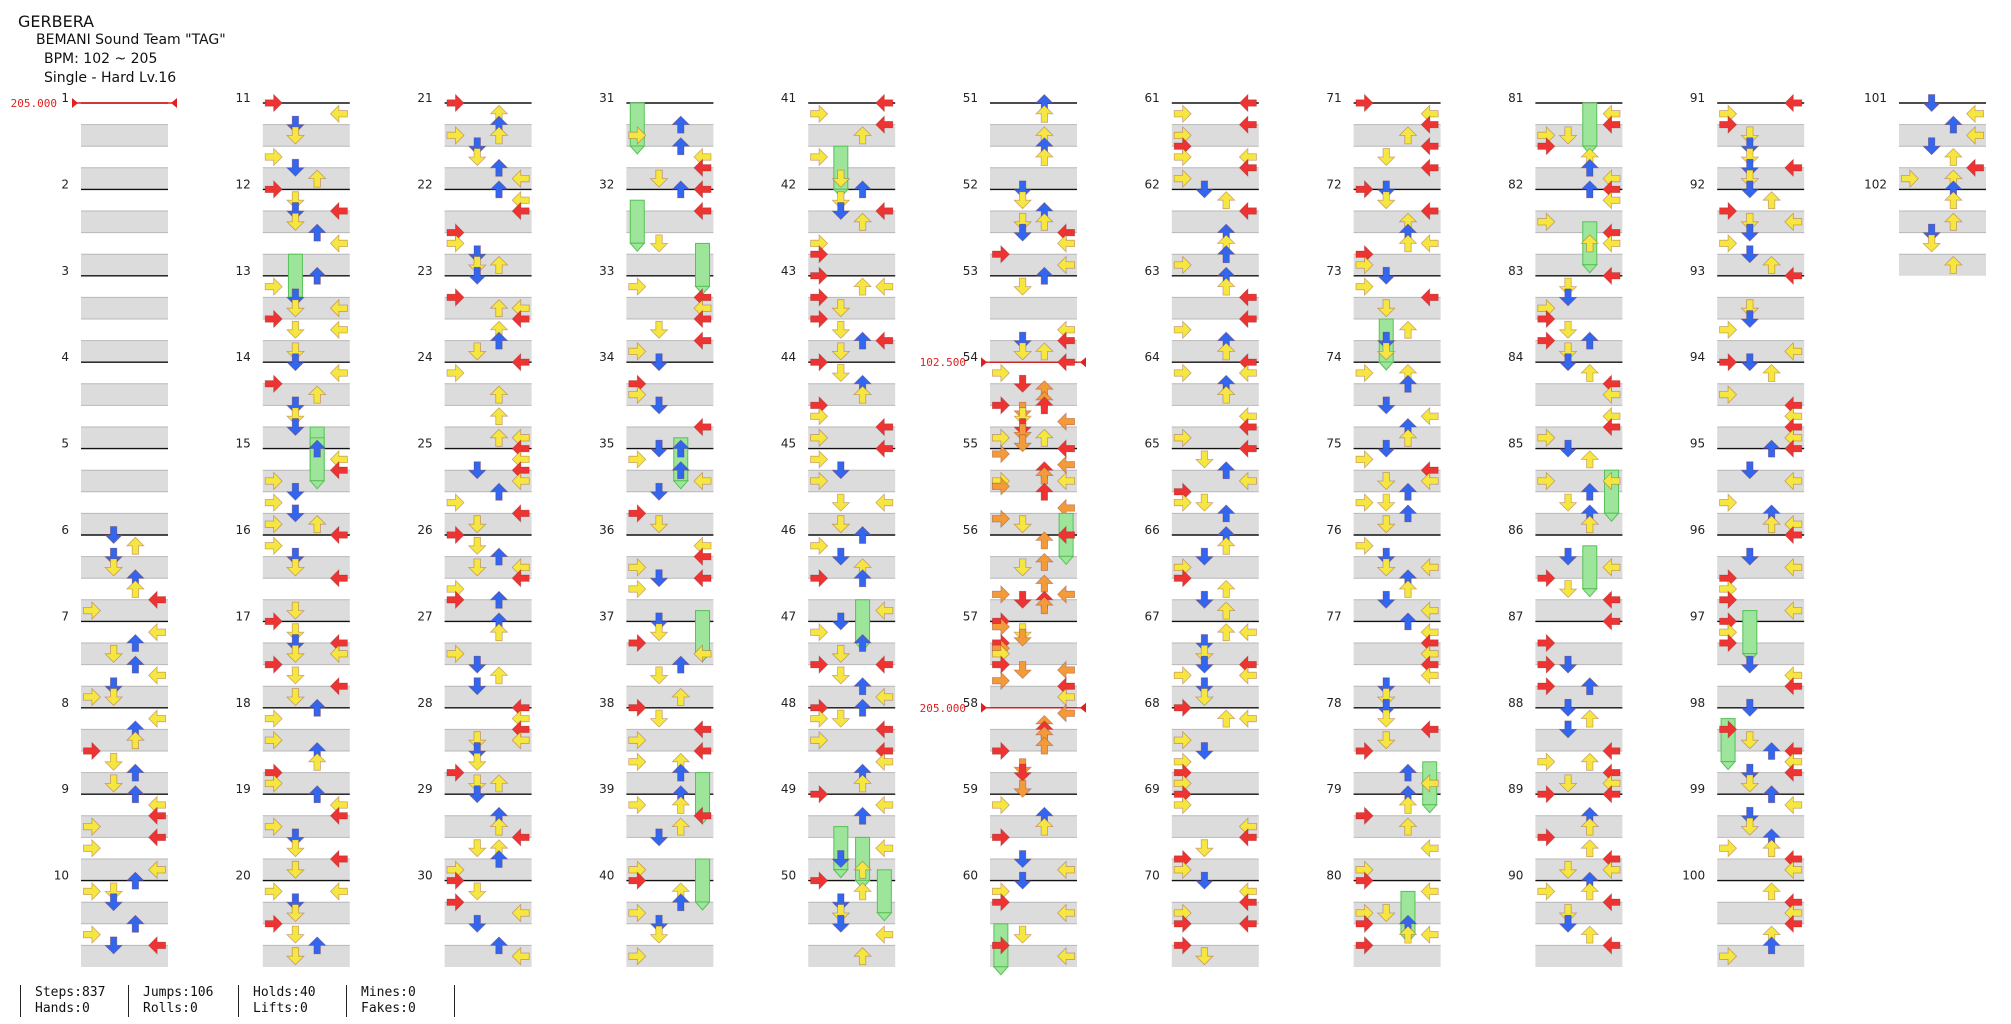 Image resolution: width=2011 pixels, height=1024 pixels. What do you see at coordinates (788, 271) in the screenshot?
I see `measure-number: 43` at bounding box center [788, 271].